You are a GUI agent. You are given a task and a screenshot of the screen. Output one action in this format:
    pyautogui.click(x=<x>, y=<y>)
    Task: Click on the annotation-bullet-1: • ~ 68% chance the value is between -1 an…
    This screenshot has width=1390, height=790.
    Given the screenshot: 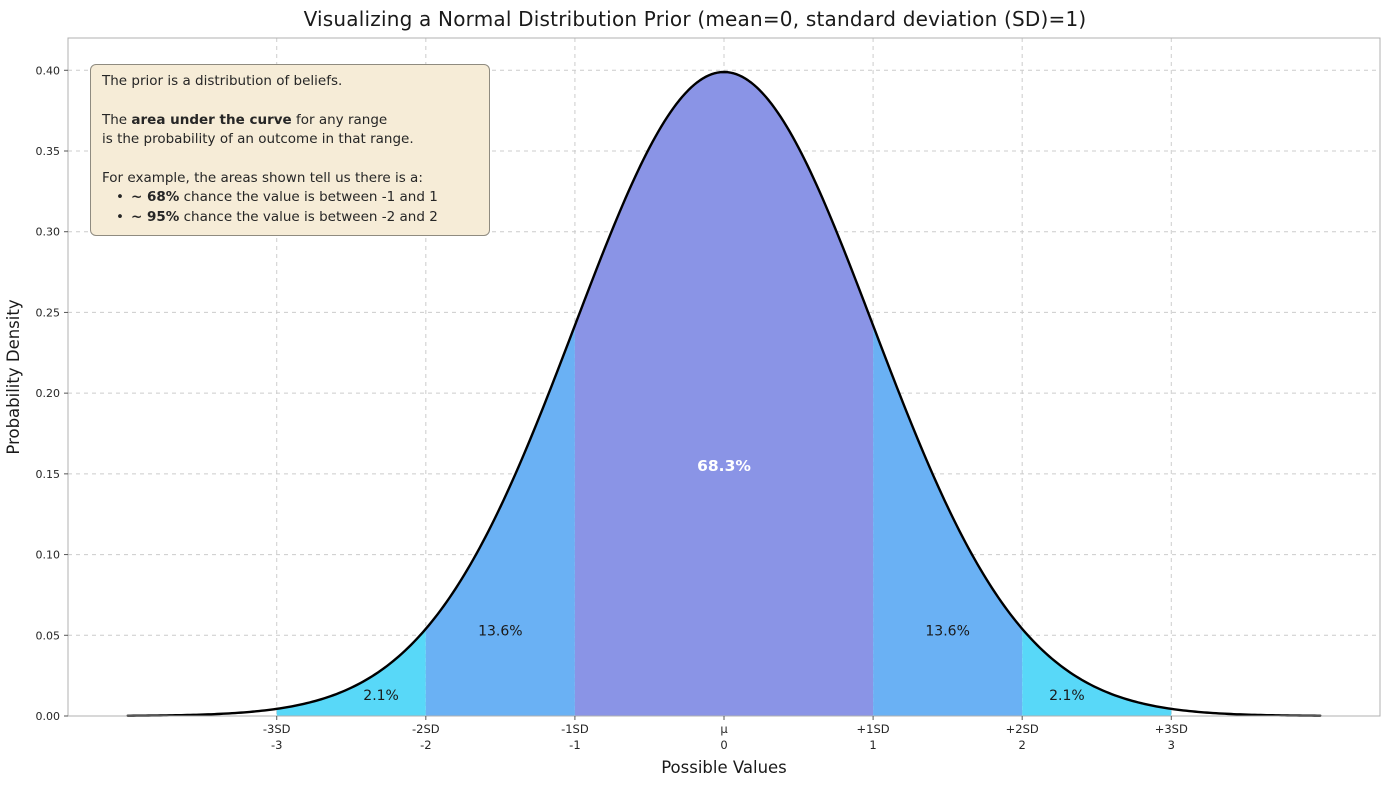 What is the action you would take?
    pyautogui.click(x=290, y=198)
    